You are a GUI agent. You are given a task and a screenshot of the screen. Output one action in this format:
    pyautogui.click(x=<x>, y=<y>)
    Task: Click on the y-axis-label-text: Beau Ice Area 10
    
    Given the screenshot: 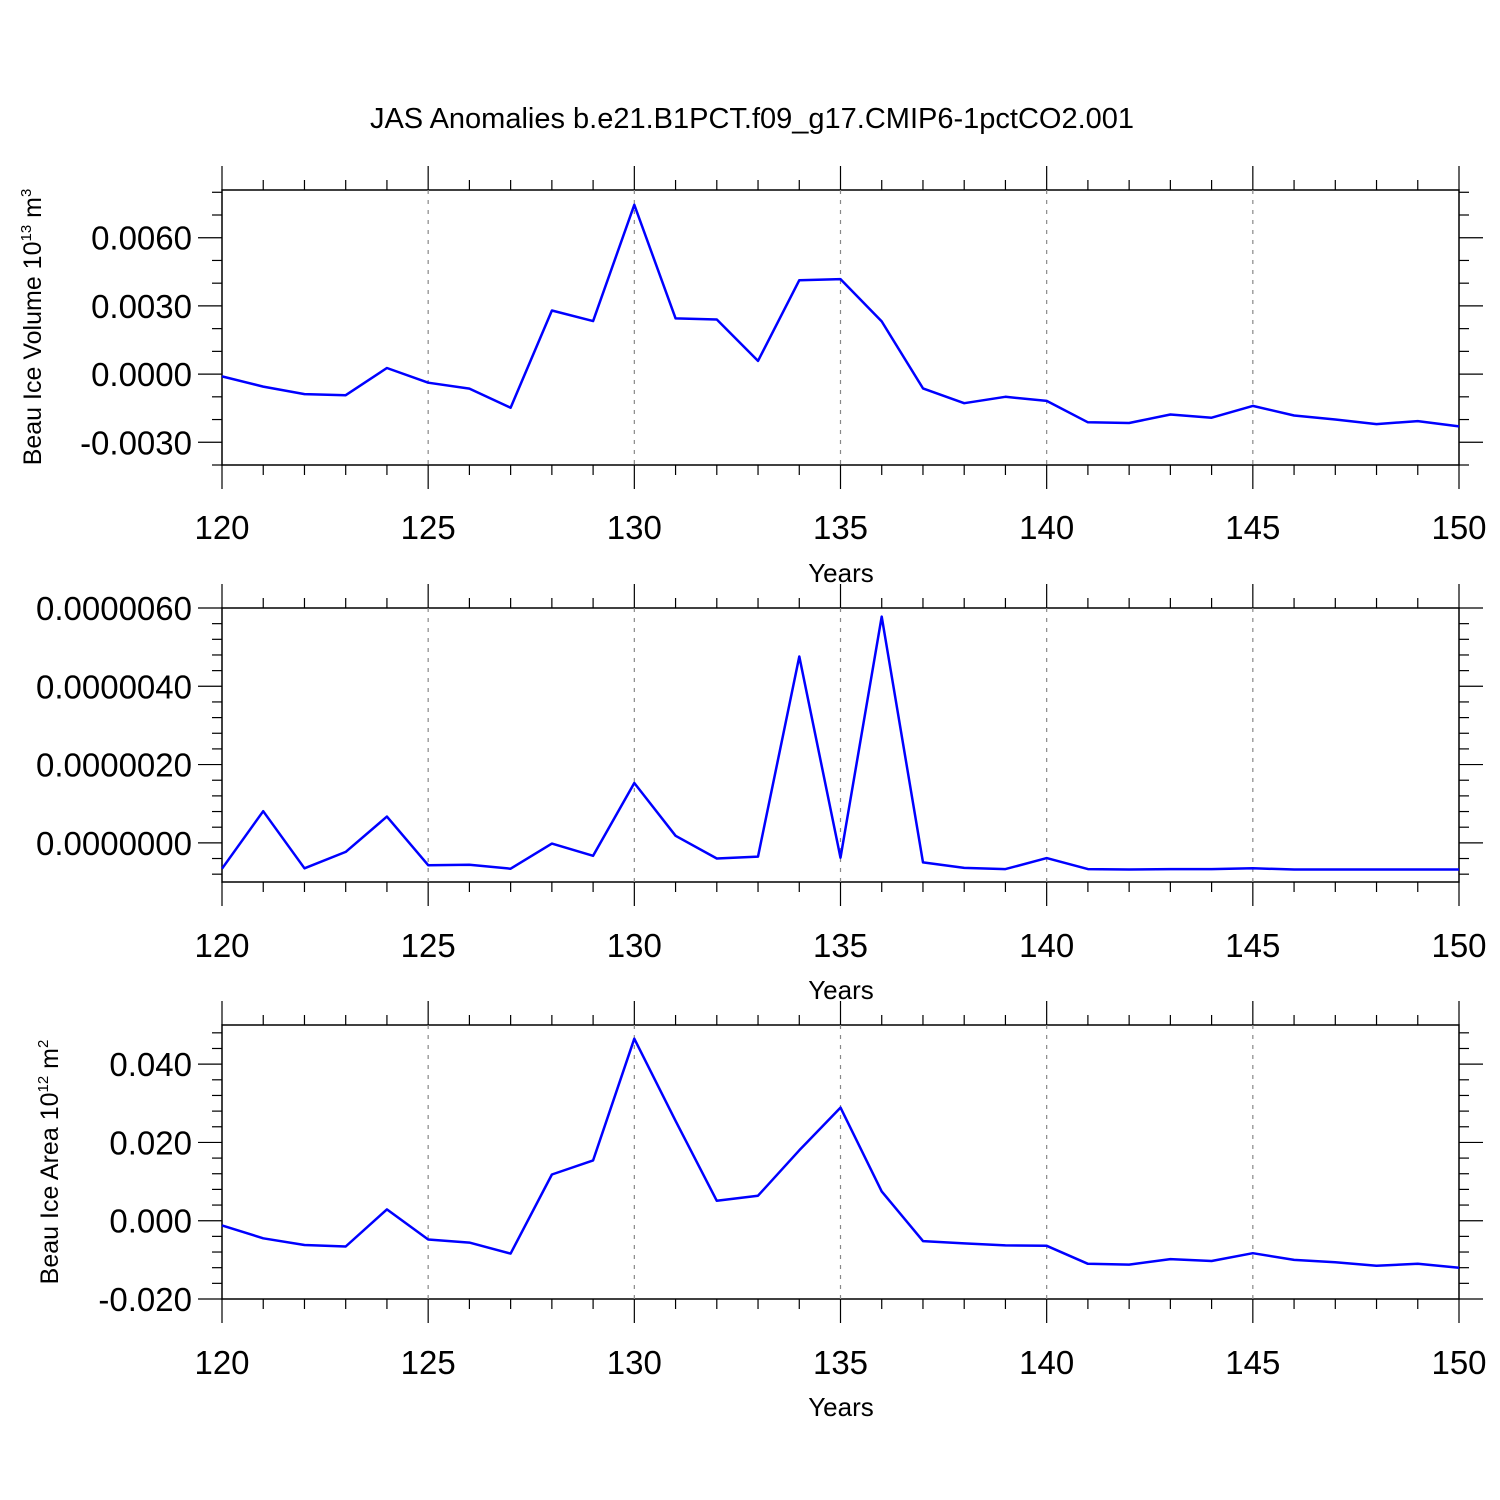 What is the action you would take?
    pyautogui.click(x=50, y=1189)
    